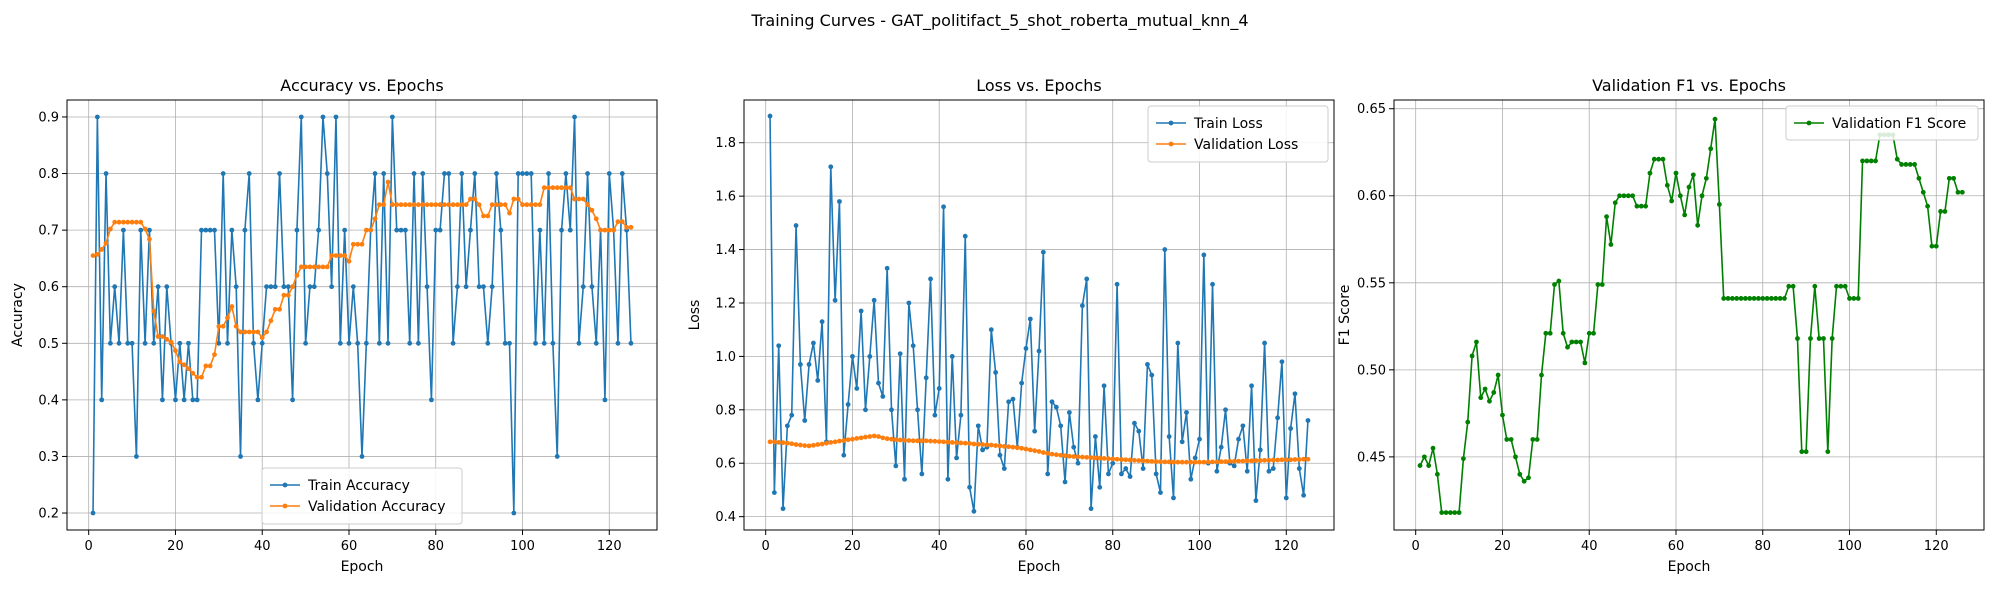 The width and height of the screenshot is (2000, 600). I want to click on chart-title: Validation F1 vs. Epochs, so click(1689, 85).